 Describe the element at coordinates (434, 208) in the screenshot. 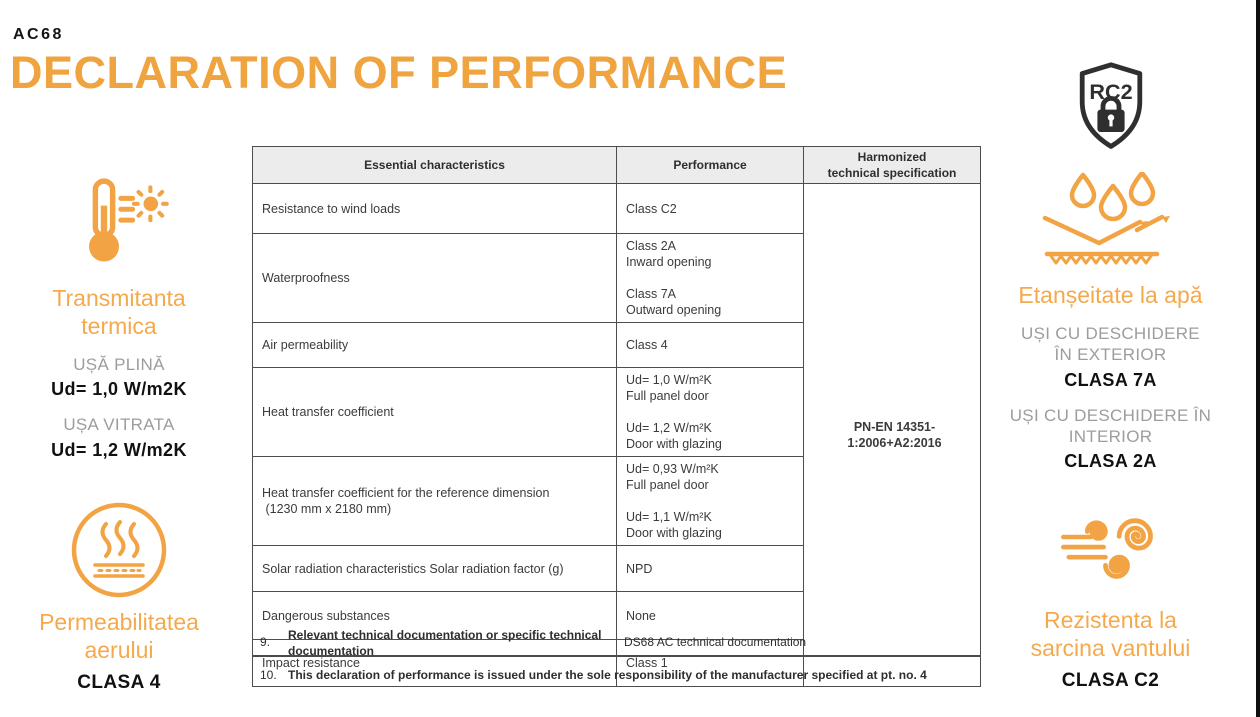

I see `characteristic-cell: Resistance to wind loads` at that location.